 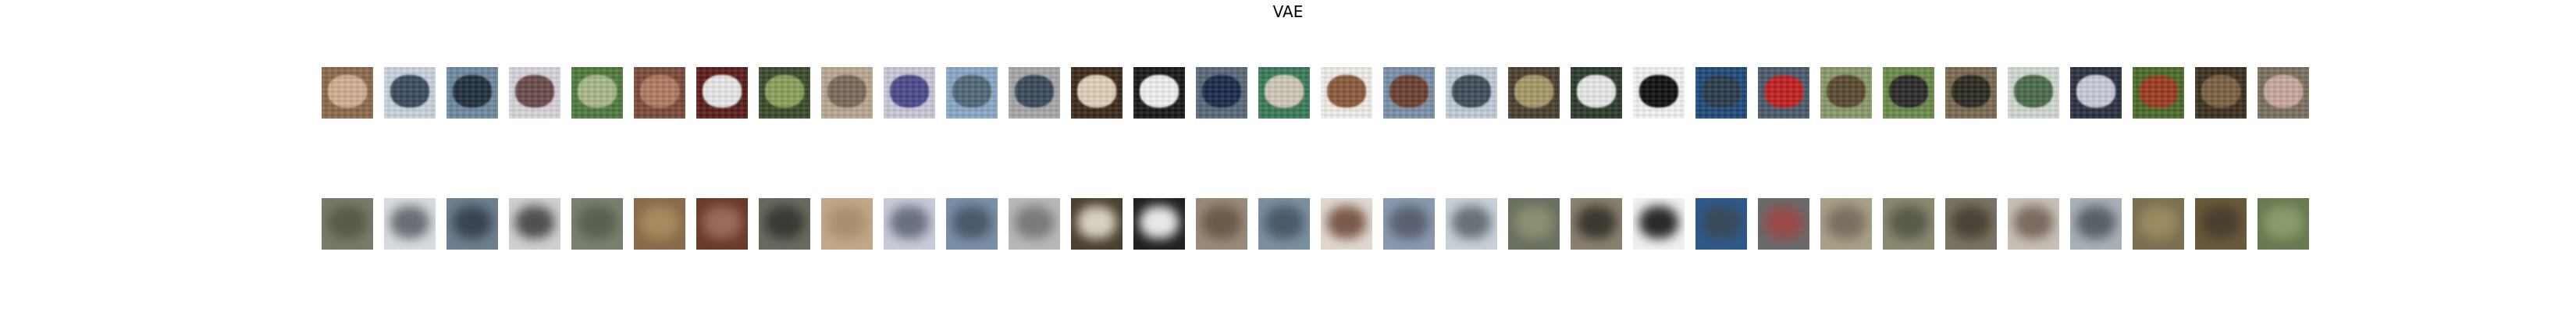 I want to click on reconstructed-images-row, so click(x=1321, y=224).